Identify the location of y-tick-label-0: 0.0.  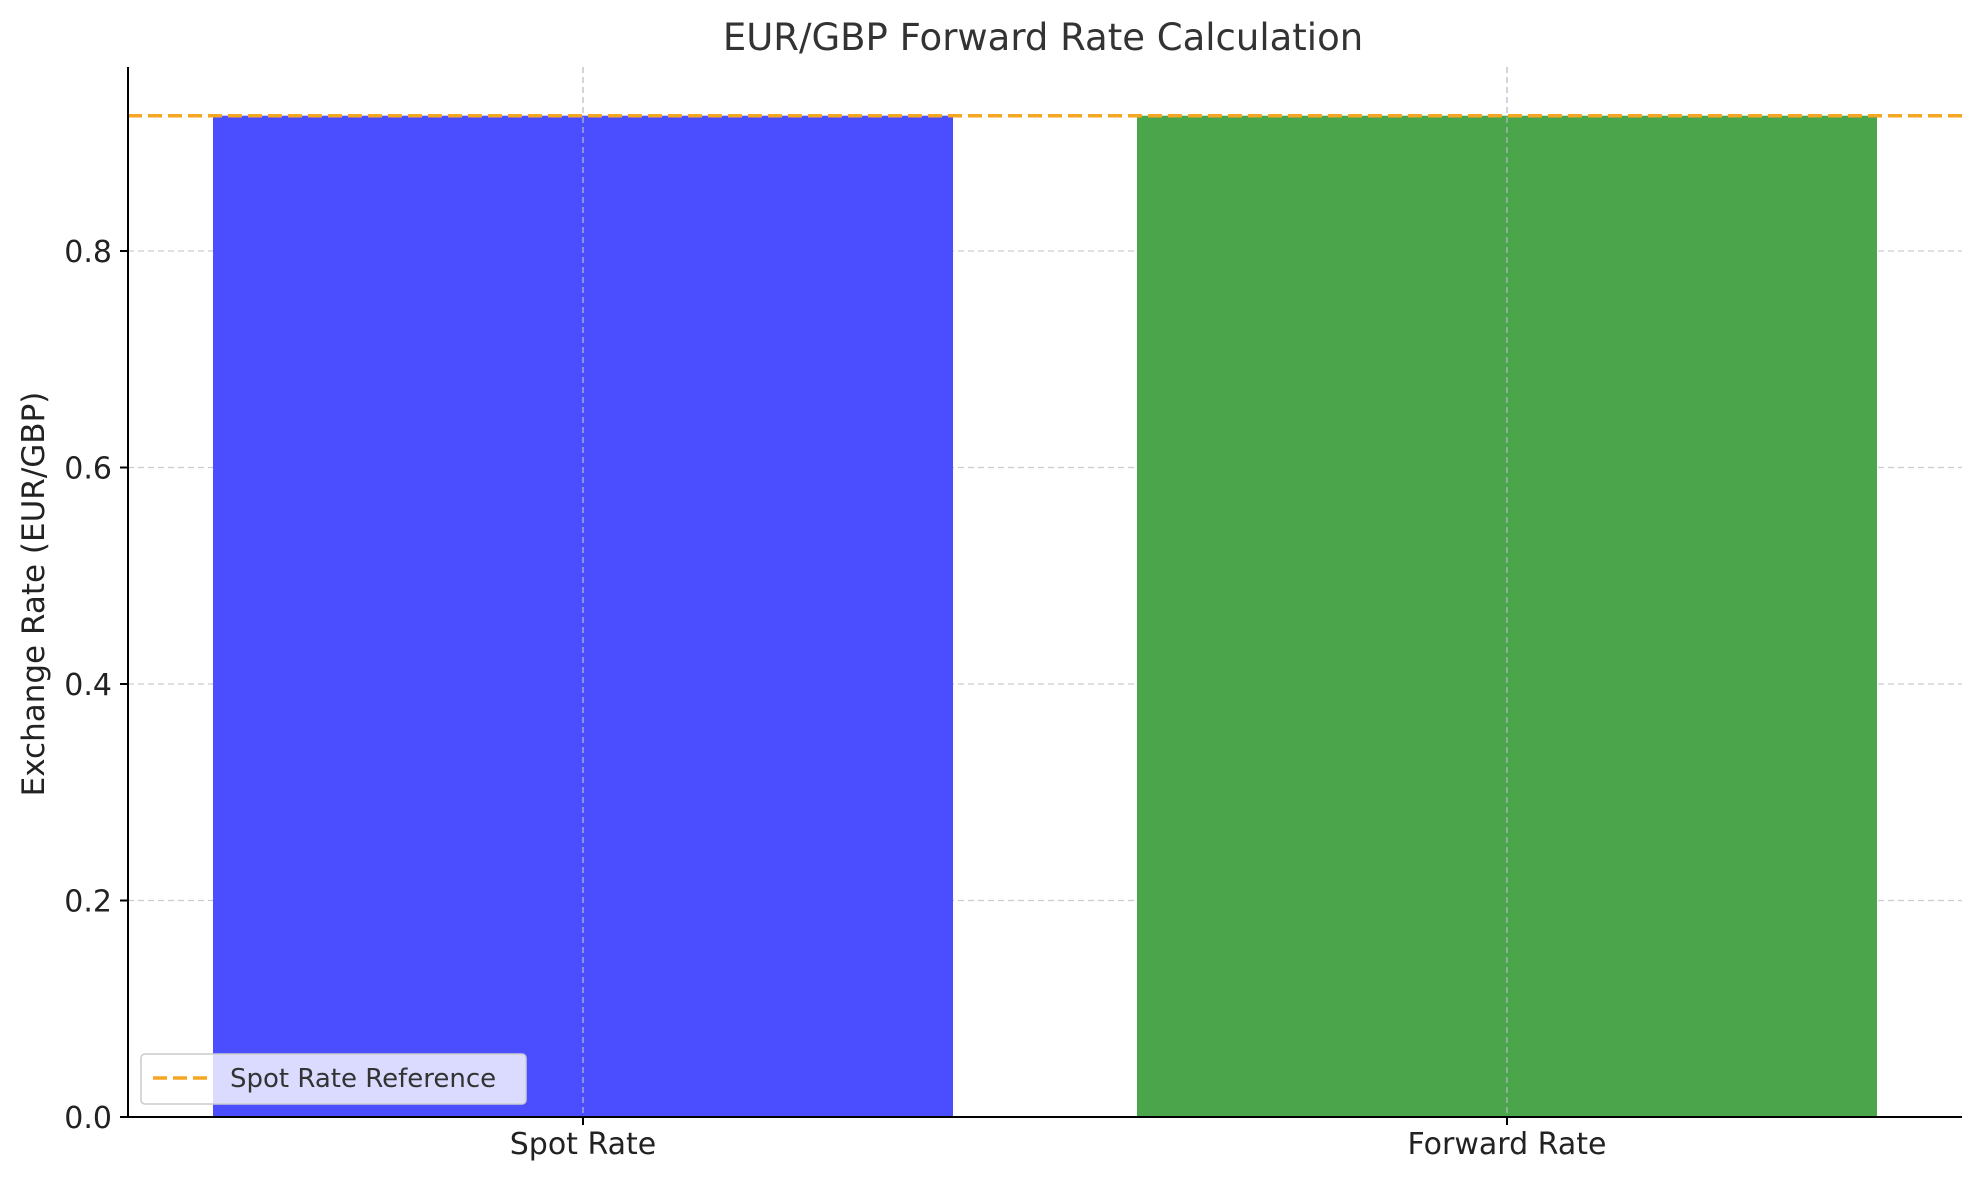
(88, 1118).